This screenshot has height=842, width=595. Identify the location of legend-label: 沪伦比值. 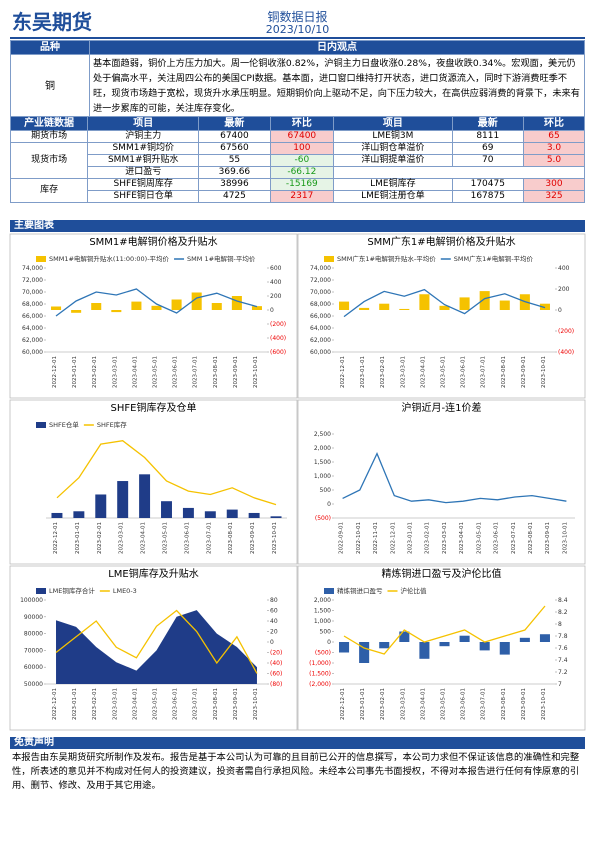
(414, 590).